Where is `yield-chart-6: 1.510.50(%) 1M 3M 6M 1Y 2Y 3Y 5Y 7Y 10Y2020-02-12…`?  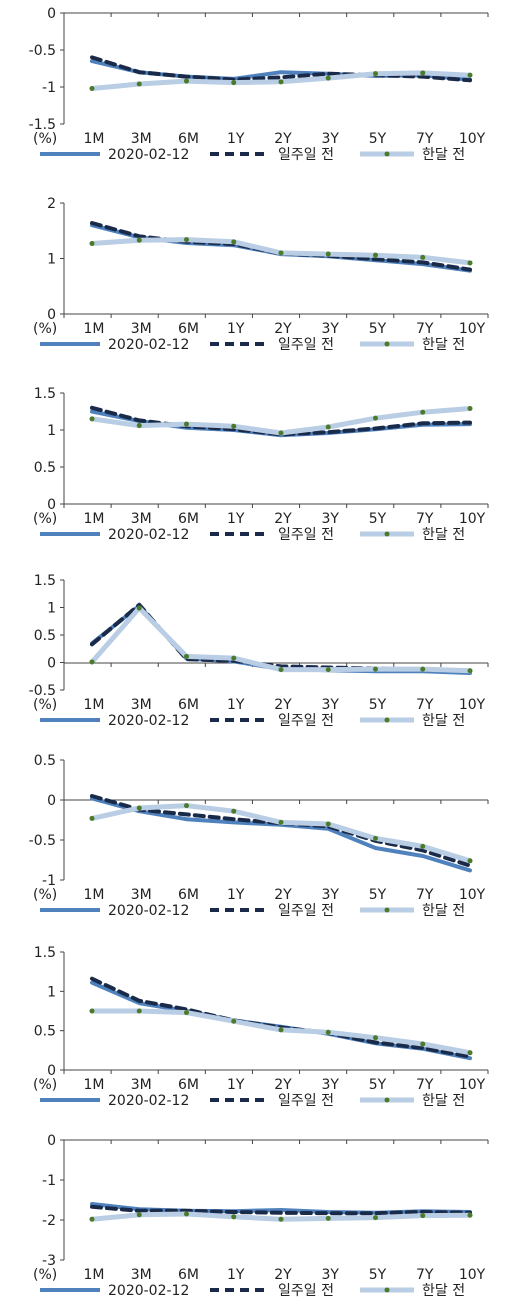 yield-chart-6: 1.510.50(%) 1M 3M 6M 1Y 2Y 3Y 5Y 7Y 10Y2020-02-12… is located at coordinates (261, 1027).